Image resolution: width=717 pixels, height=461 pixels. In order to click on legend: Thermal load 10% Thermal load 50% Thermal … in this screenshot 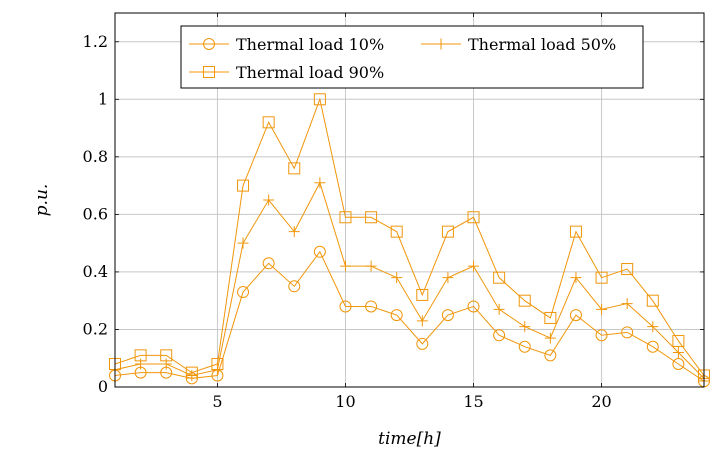, I will do `click(412, 57)`.